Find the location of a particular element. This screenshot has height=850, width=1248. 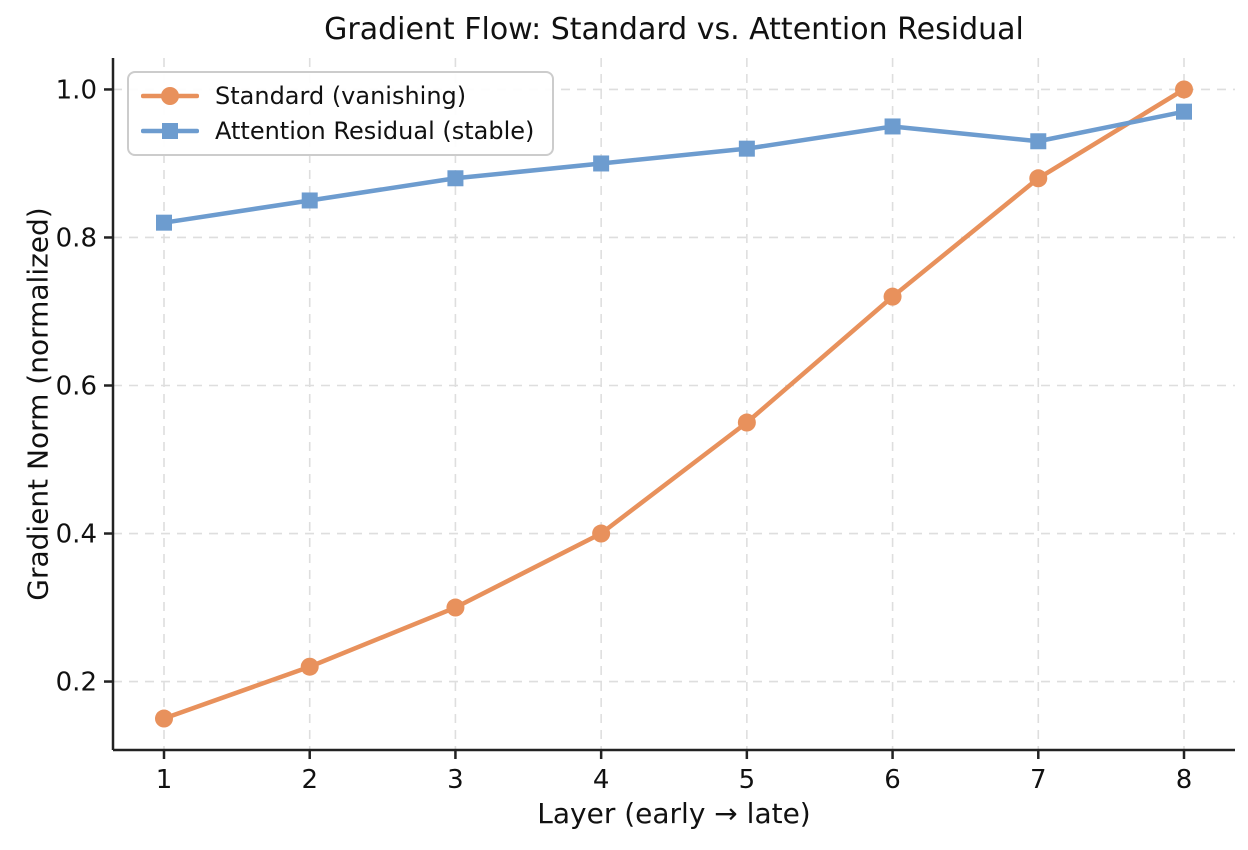

x-tick-label: 7 is located at coordinates (1038, 780).